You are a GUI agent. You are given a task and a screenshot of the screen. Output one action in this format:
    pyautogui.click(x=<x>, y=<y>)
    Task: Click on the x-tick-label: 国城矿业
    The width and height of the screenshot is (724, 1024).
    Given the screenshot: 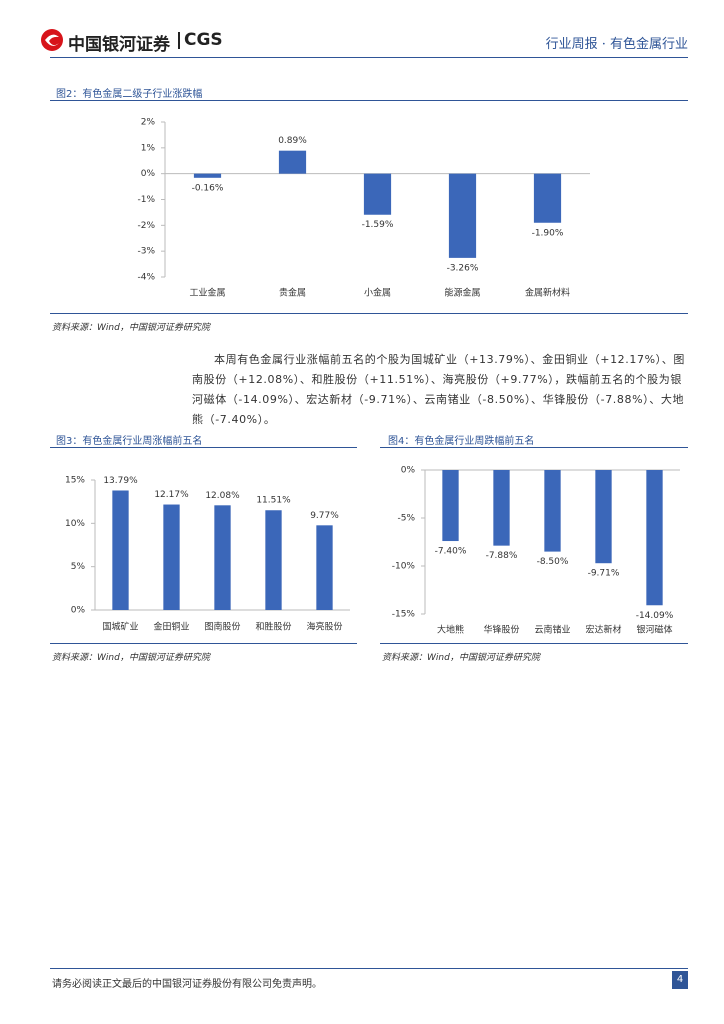 What is the action you would take?
    pyautogui.click(x=120, y=627)
    